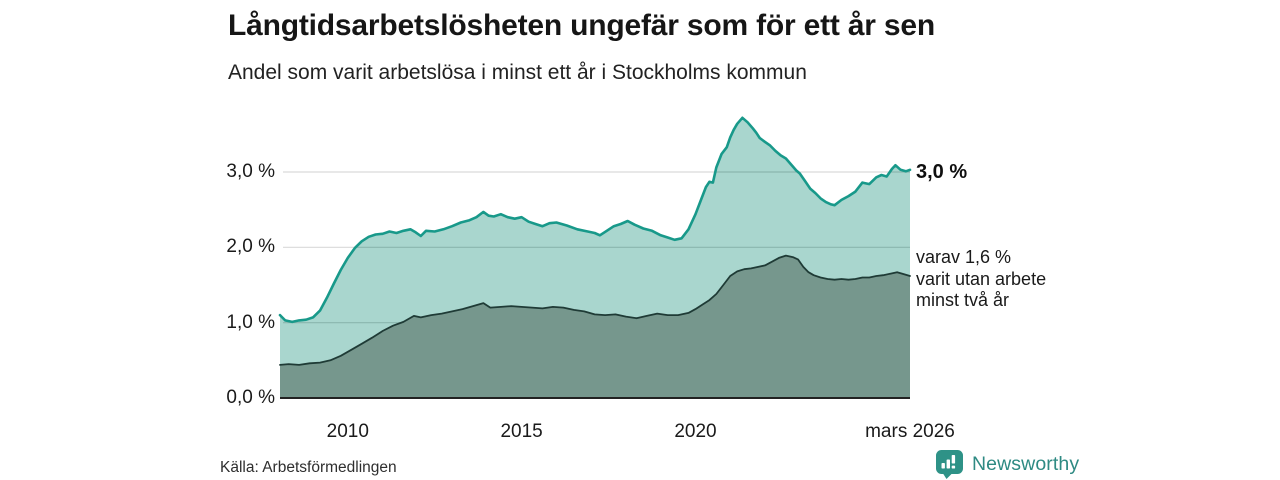 Image resolution: width=1280 pixels, height=480 pixels. What do you see at coordinates (308, 467) in the screenshot?
I see `source-attribution: Källa: Arbetsförmedlingen` at bounding box center [308, 467].